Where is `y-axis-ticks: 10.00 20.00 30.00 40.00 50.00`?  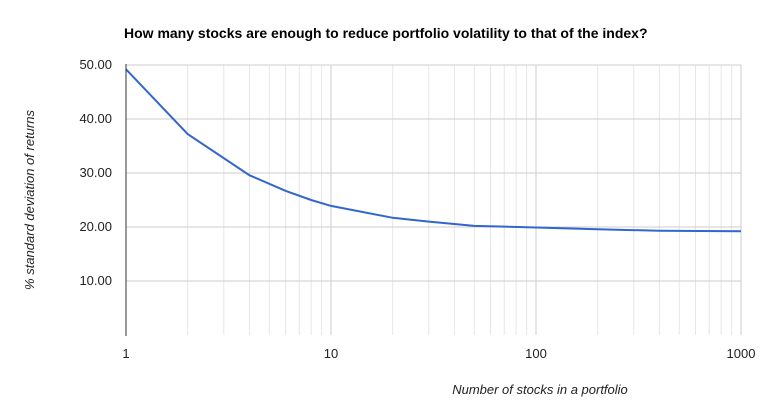 y-axis-ticks: 10.00 20.00 30.00 40.00 50.00 is located at coordinates (95, 172).